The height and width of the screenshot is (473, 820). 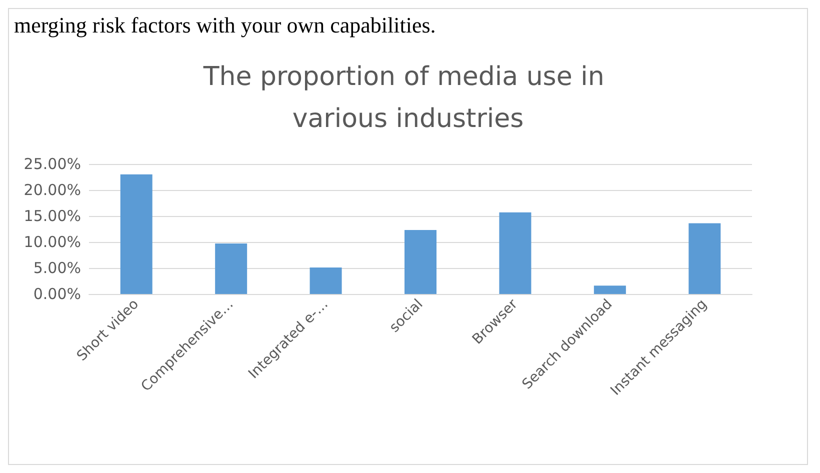 What do you see at coordinates (225, 25) in the screenshot?
I see `text: merging risk factors with your own capabilities.` at bounding box center [225, 25].